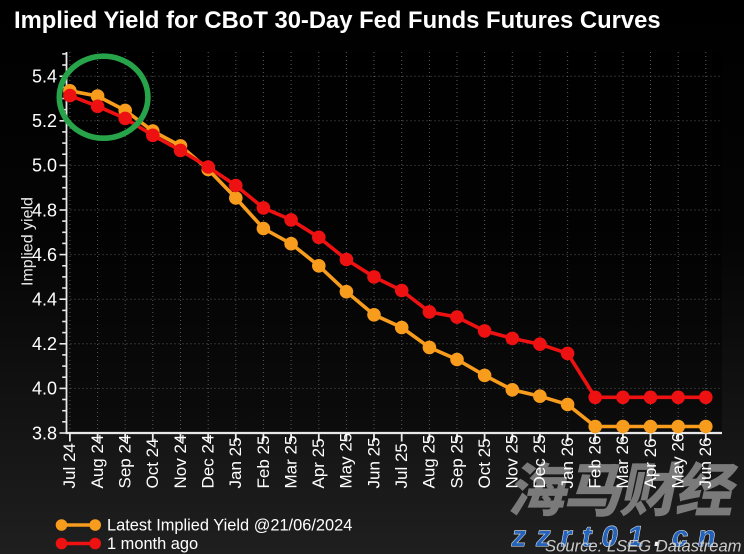 The image size is (744, 554). What do you see at coordinates (290, 462) in the screenshot?
I see `svg-text: Mar 25` at bounding box center [290, 462].